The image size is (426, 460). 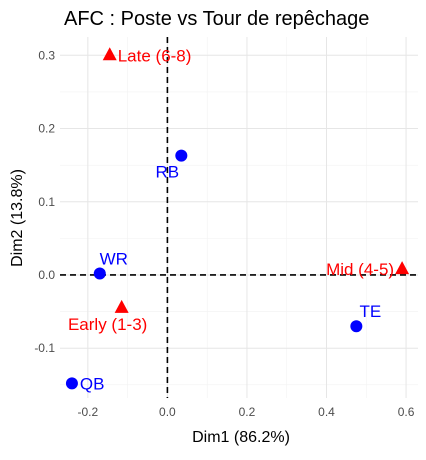 What do you see at coordinates (326, 412) in the screenshot?
I see `x-tick-label: 0.4` at bounding box center [326, 412].